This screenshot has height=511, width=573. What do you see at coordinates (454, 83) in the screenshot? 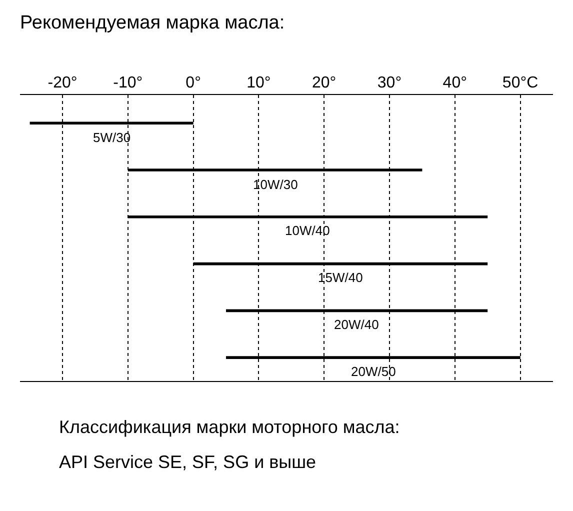
I see `x-tick-label: 40°` at bounding box center [454, 83].